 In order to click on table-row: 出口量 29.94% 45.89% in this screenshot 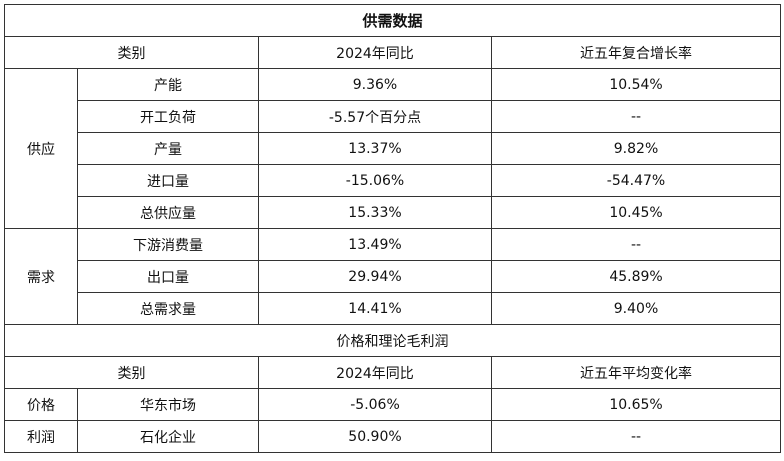, I will do `click(393, 276)`.